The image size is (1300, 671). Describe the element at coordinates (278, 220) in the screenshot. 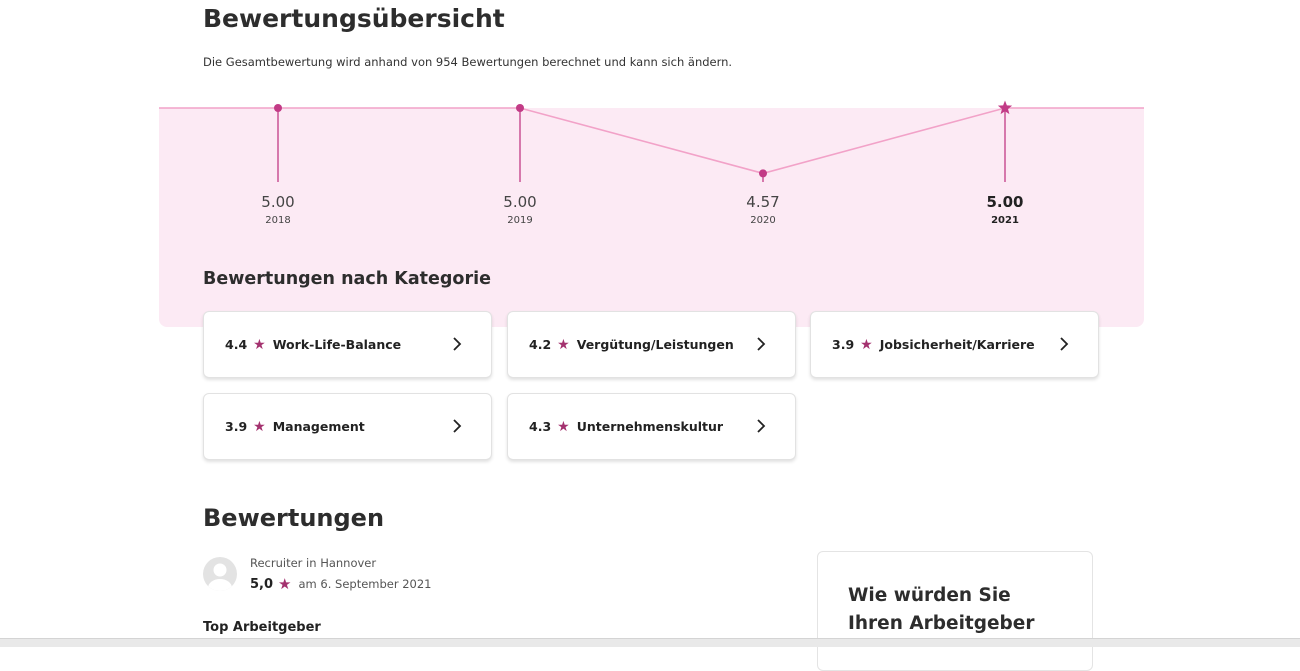

I see `trend-year-label: 2018` at that location.